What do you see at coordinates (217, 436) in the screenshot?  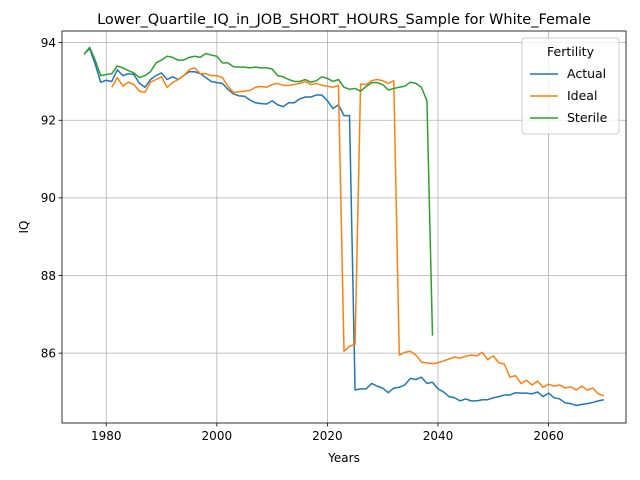 I see `x-tick-label: 2000` at bounding box center [217, 436].